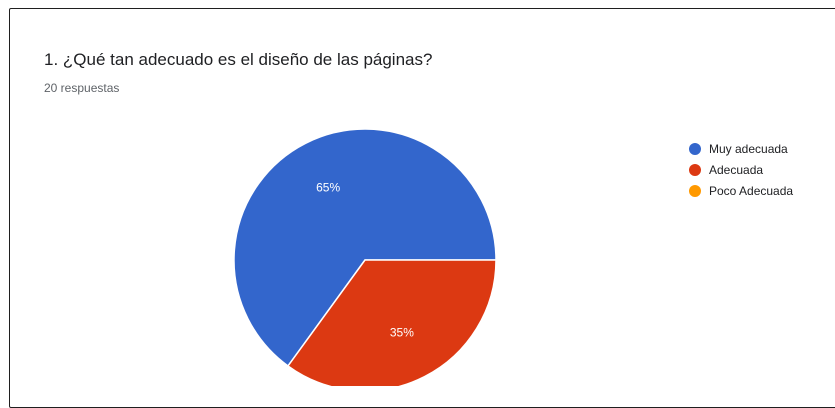  I want to click on legend: Muy adecuada Adecuada Poco Adecuada, so click(741, 169).